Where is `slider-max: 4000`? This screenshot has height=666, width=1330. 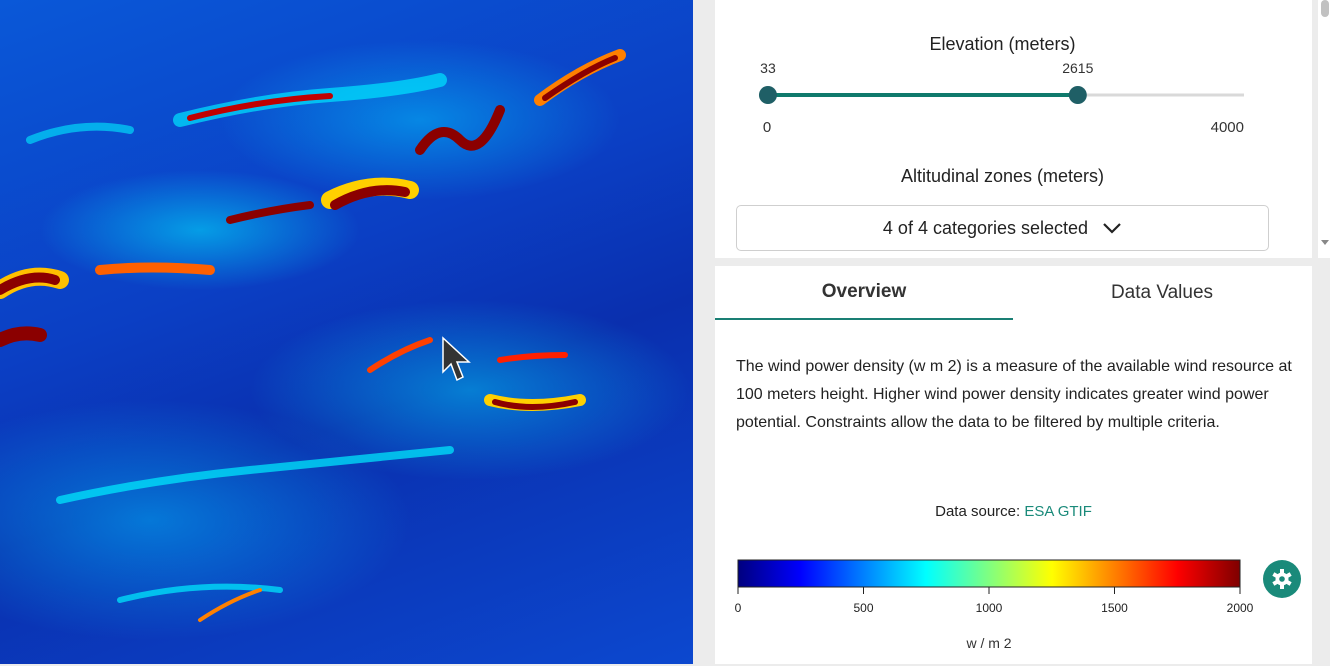 slider-max: 4000 is located at coordinates (1227, 127).